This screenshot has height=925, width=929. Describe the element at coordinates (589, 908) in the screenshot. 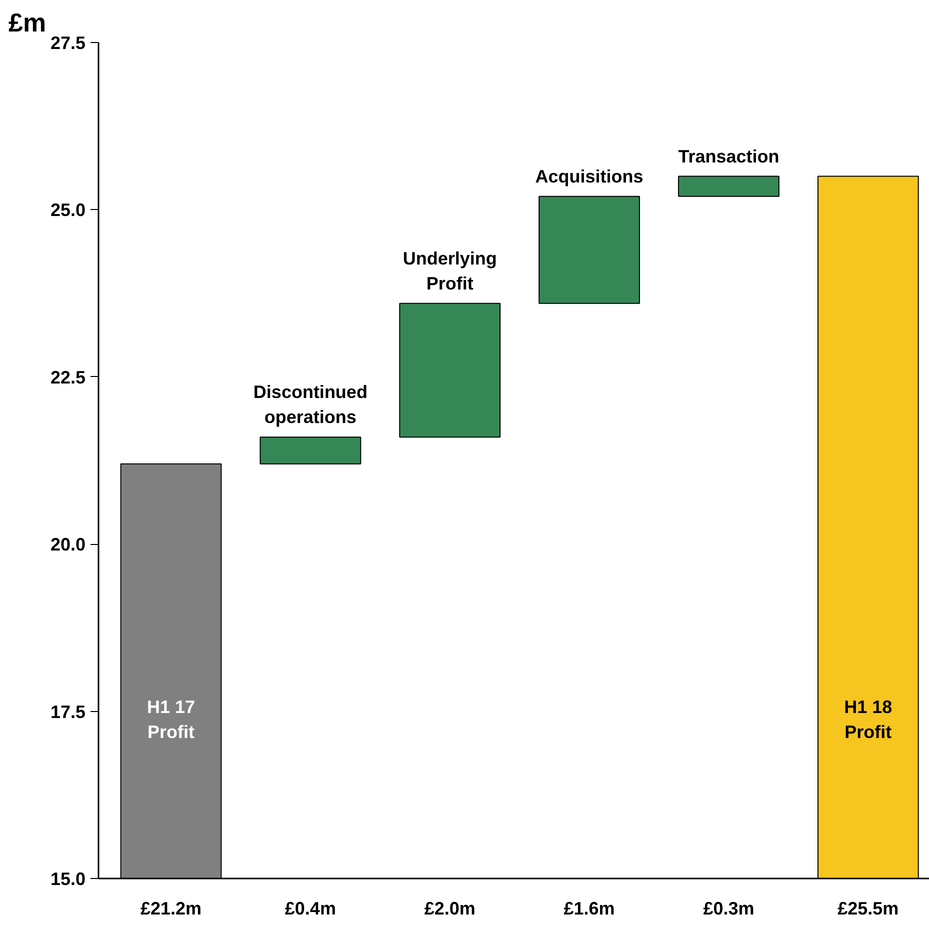

I see `data-label: £1.6m` at that location.